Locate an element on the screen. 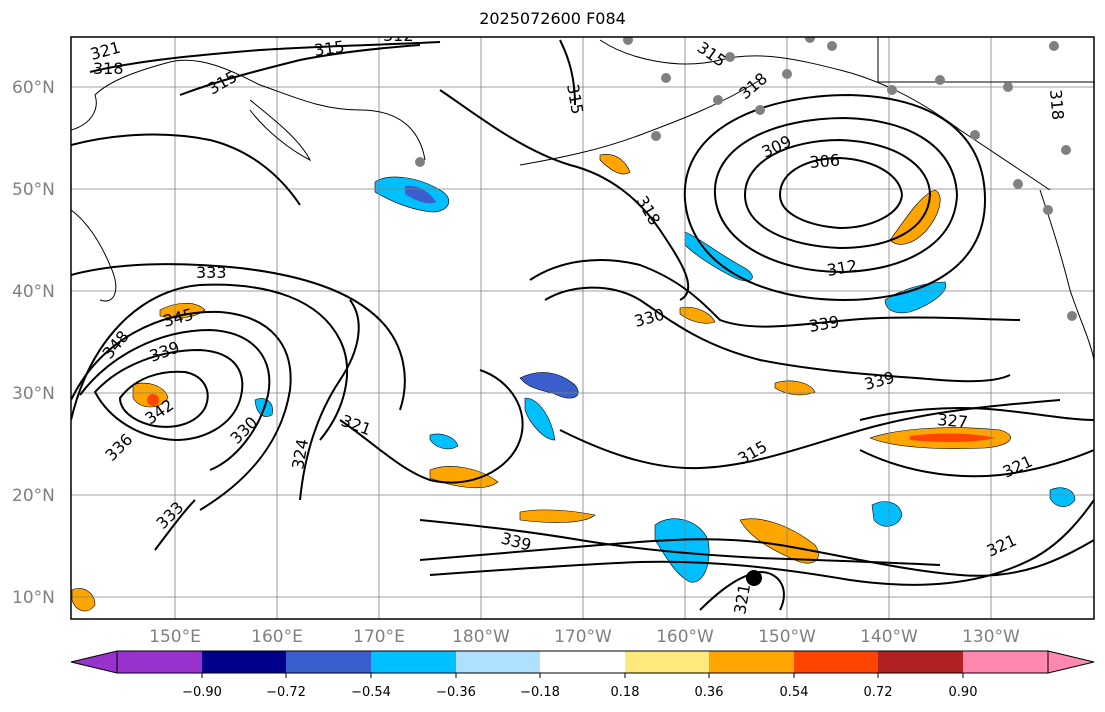 The image size is (1105, 712). contour-339-sw is located at coordinates (175, 525).